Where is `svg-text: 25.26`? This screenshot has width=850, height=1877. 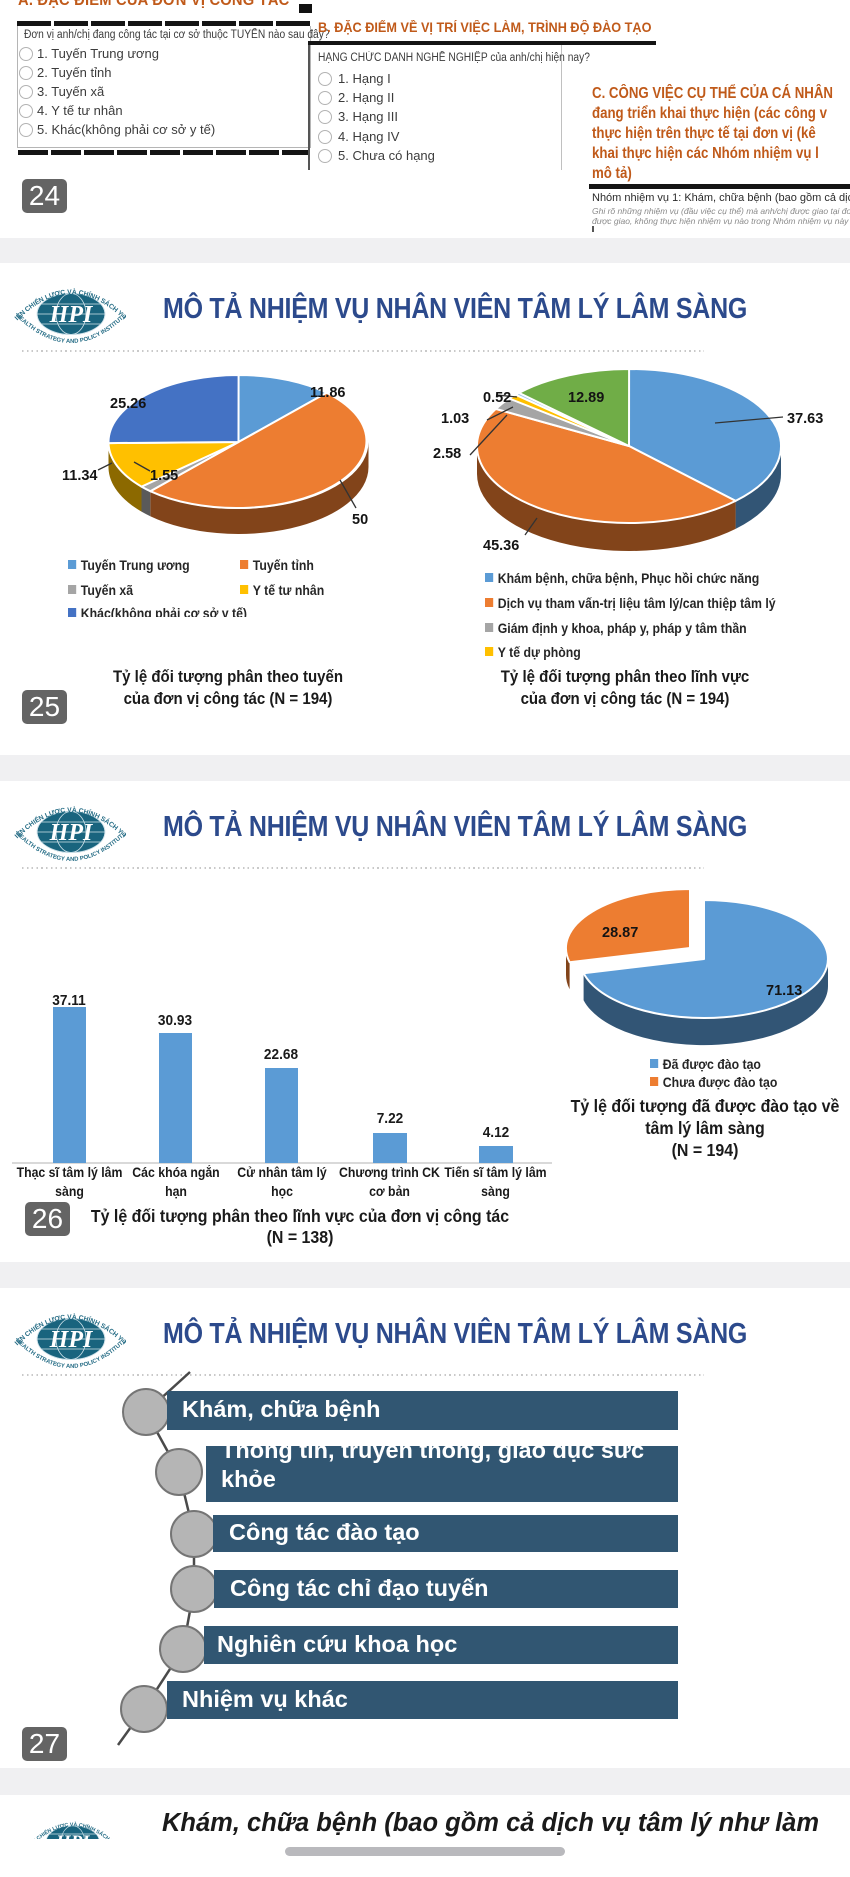 svg-text: 25.26 is located at coordinates (128, 404).